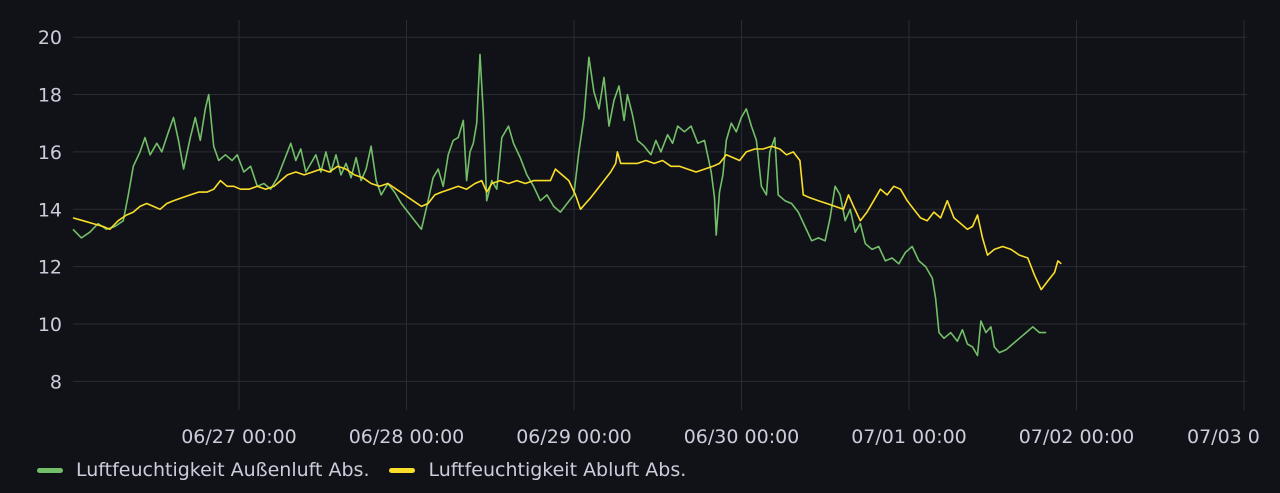 This screenshot has width=1280, height=493. I want to click on y-tick-label: 18, so click(50, 96).